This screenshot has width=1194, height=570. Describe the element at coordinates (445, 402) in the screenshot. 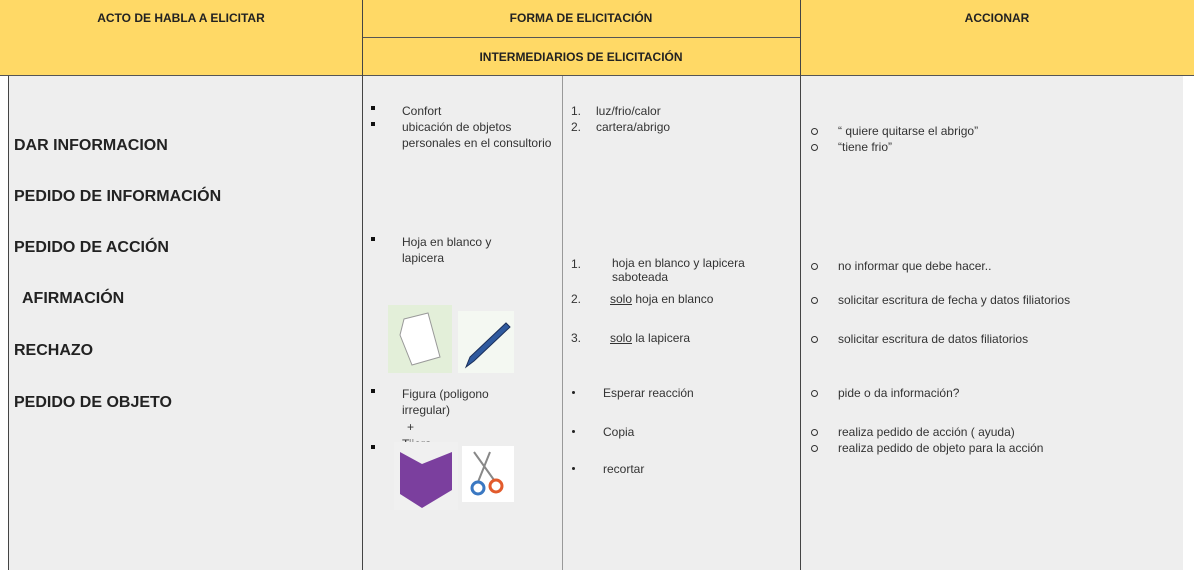

I see `material: Figura (poligono irregular)` at that location.